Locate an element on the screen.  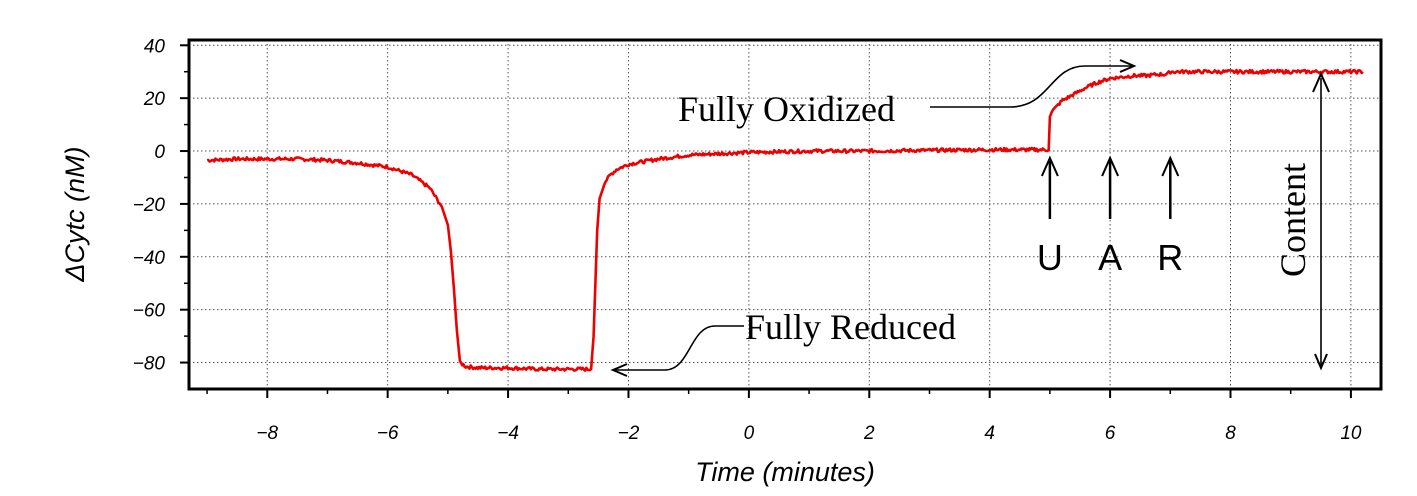
fully-oxidized-arrow-line is located at coordinates (1031, 86).